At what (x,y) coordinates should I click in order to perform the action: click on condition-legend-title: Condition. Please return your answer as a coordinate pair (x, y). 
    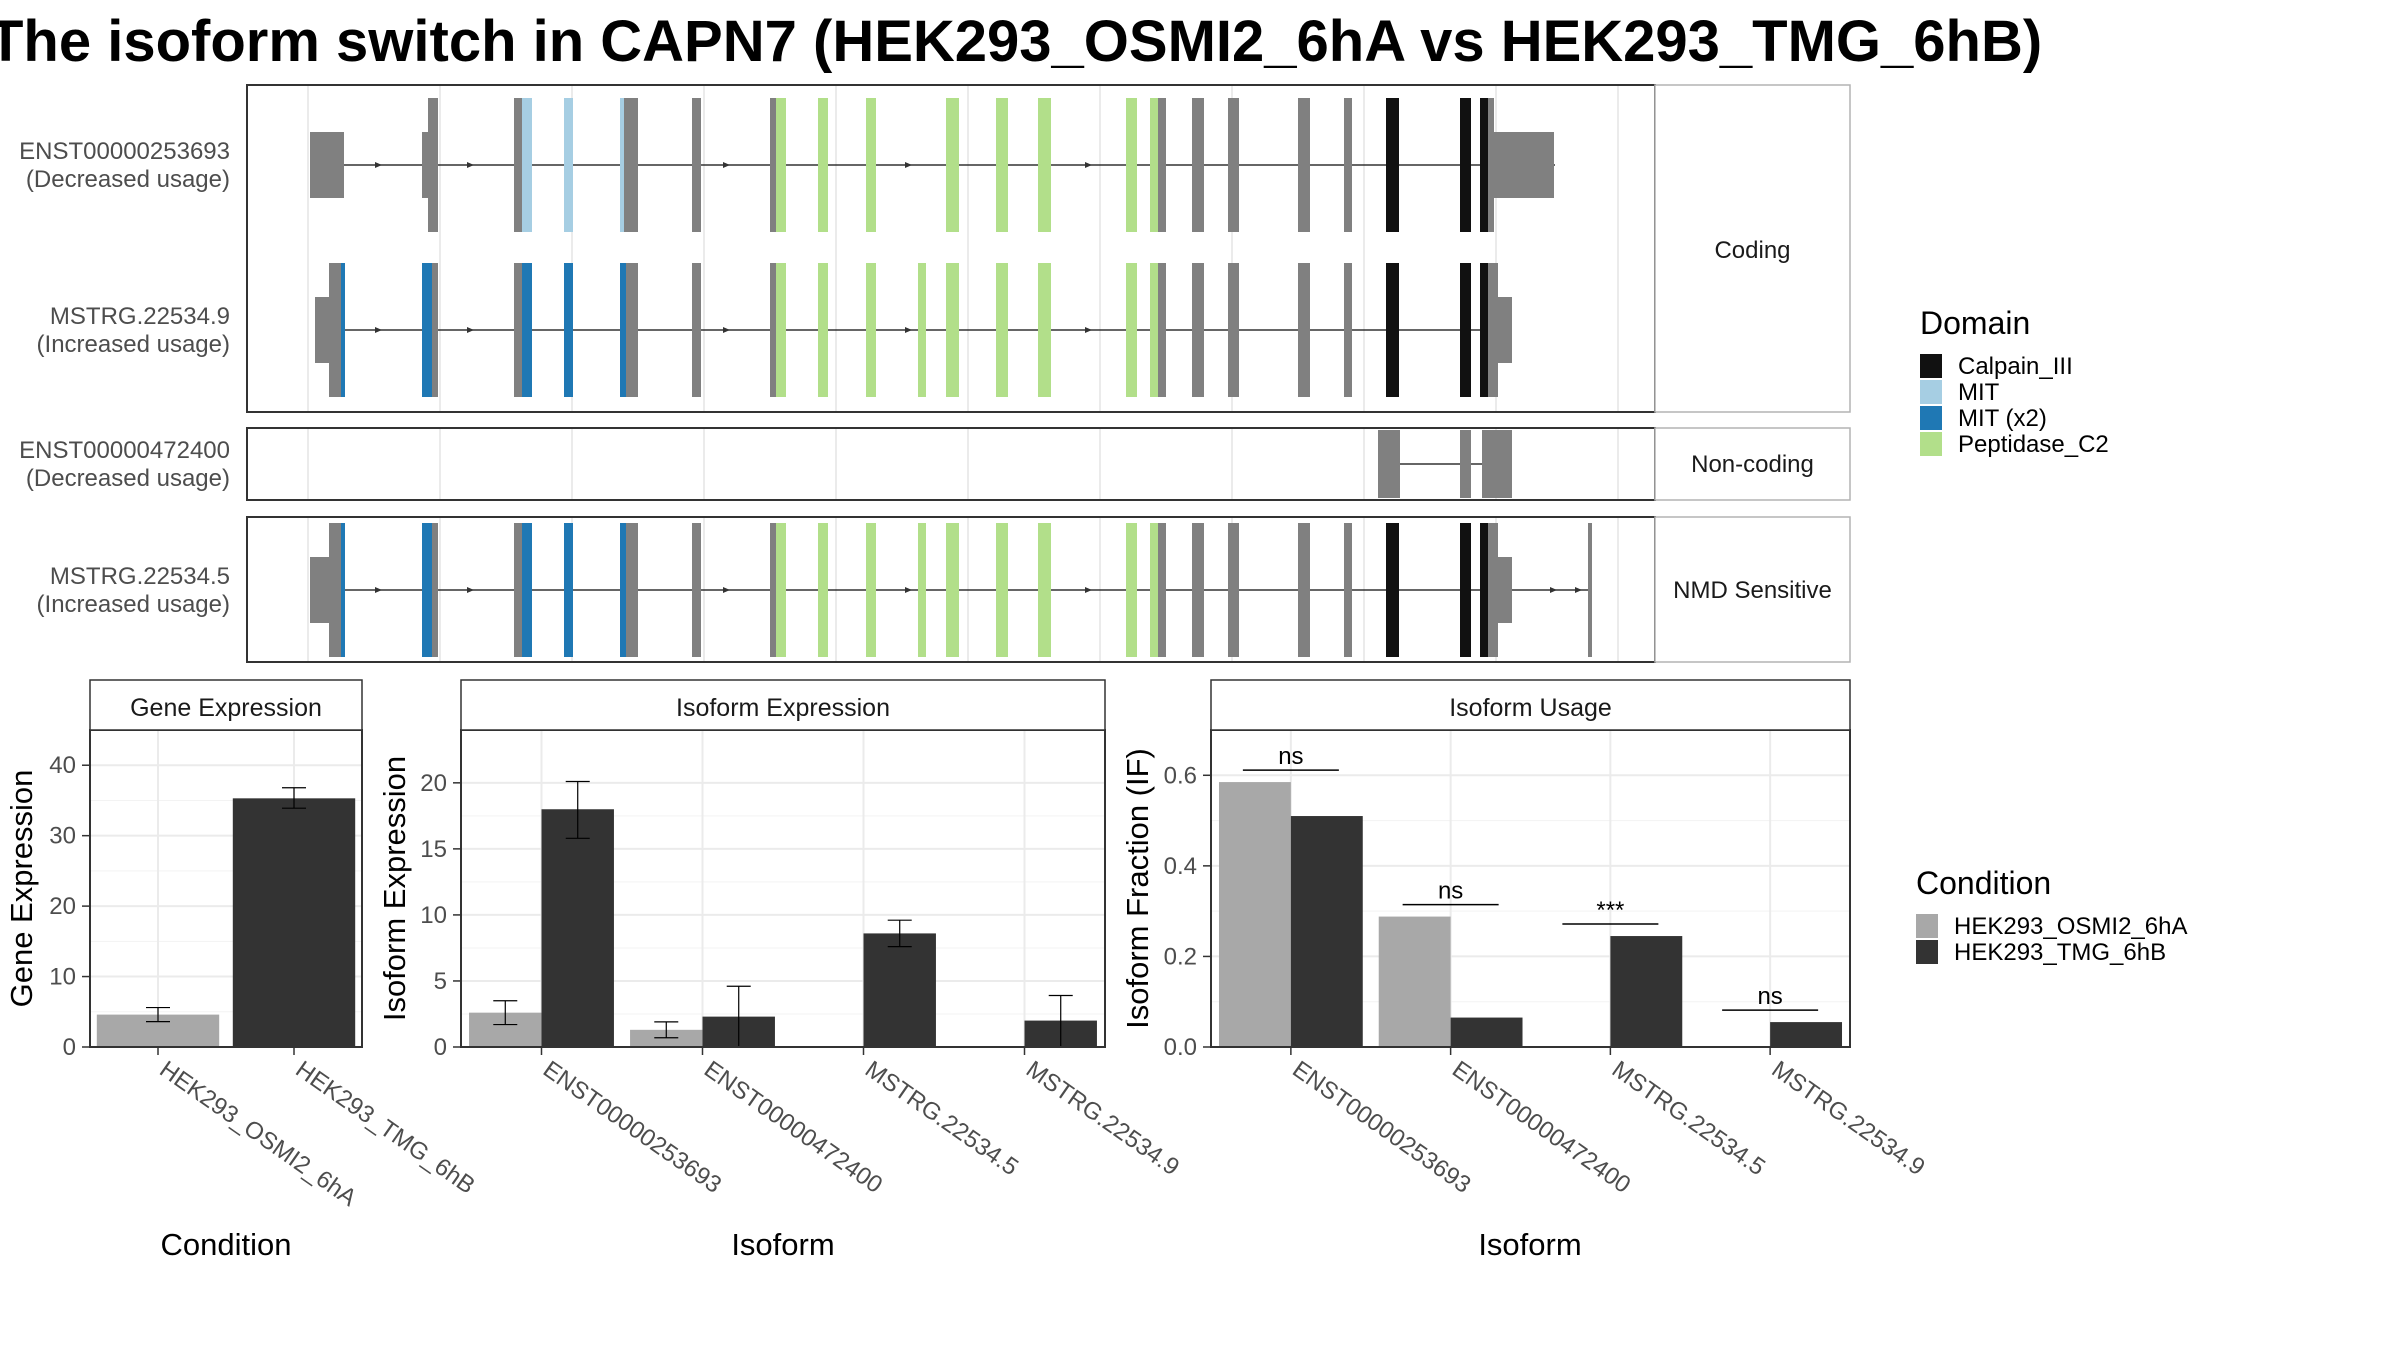
    Looking at the image, I should click on (1983, 883).